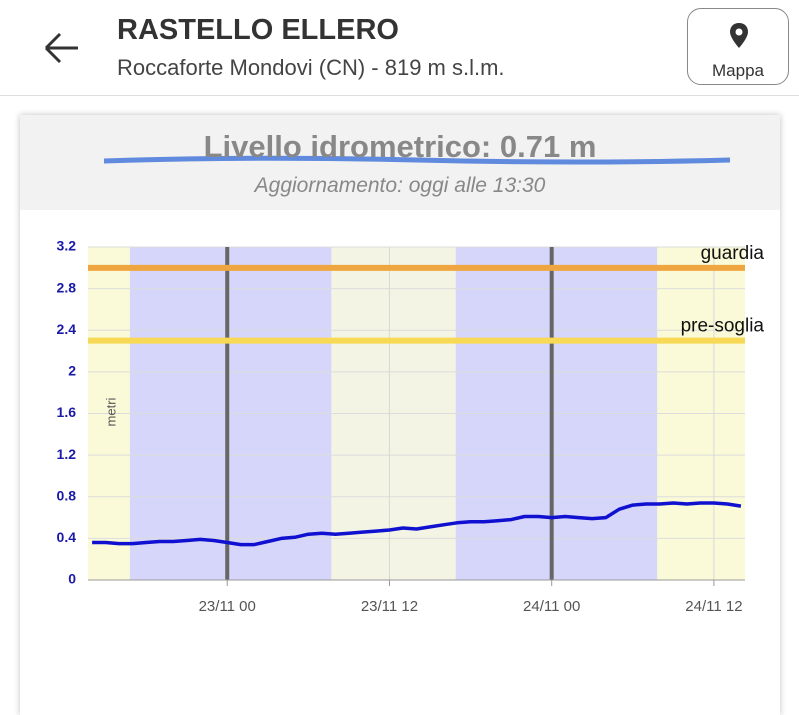 This screenshot has height=715, width=799. I want to click on y-tick-label: 0, so click(72, 579).